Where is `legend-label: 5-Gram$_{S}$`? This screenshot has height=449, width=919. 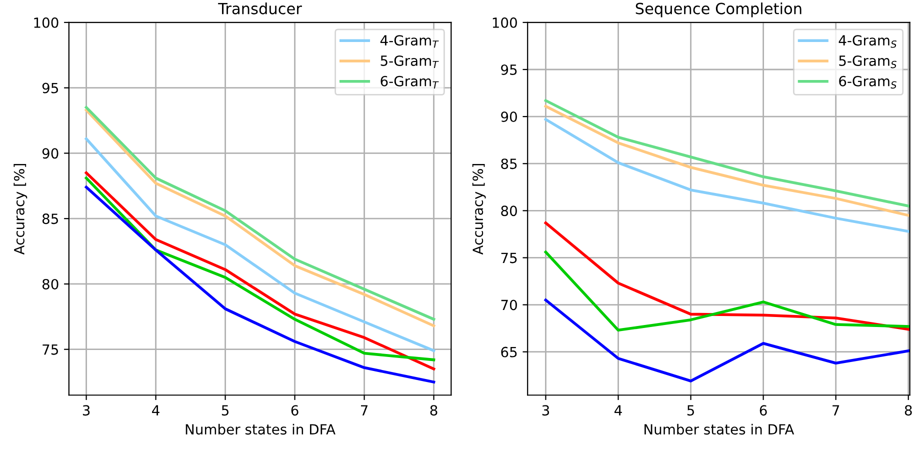
legend-label: 5-Gram$_{S}$ is located at coordinates (867, 61).